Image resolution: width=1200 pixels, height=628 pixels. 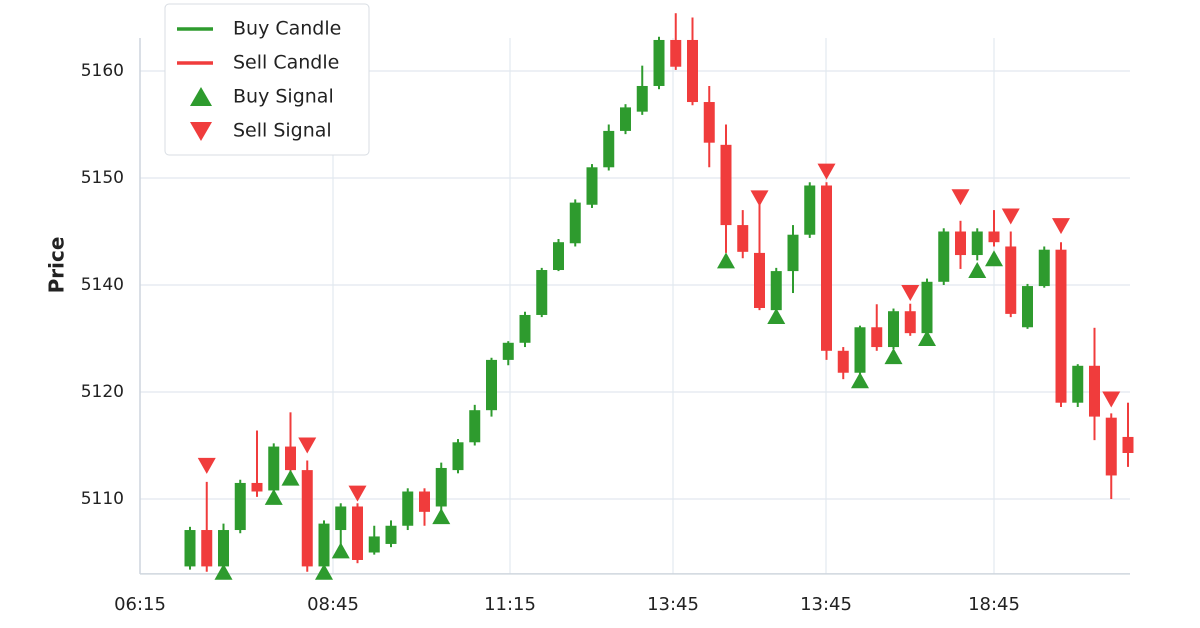 What do you see at coordinates (510, 604) in the screenshot?
I see `x-tick-label: 11:15` at bounding box center [510, 604].